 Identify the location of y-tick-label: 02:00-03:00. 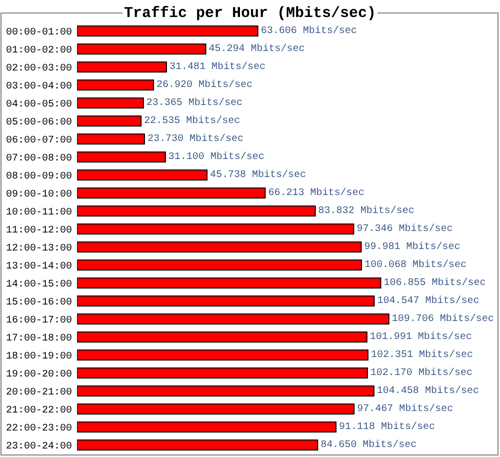
(39, 69).